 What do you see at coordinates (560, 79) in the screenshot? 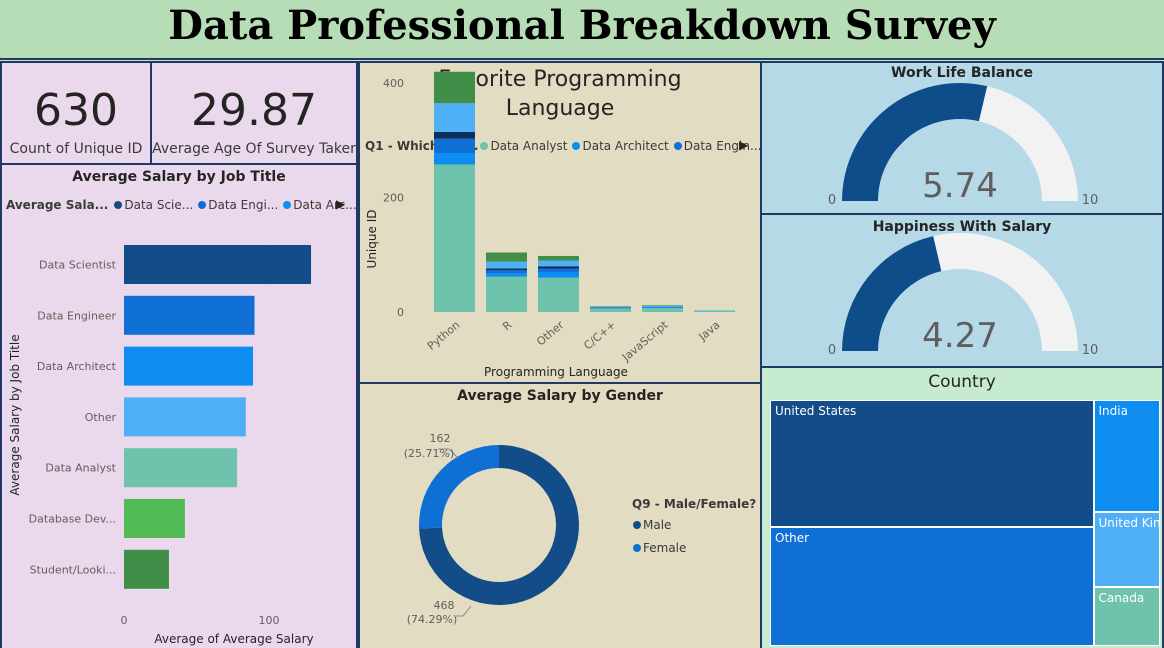
I see `fav-language-title-line1: Favorite Programming` at bounding box center [560, 79].